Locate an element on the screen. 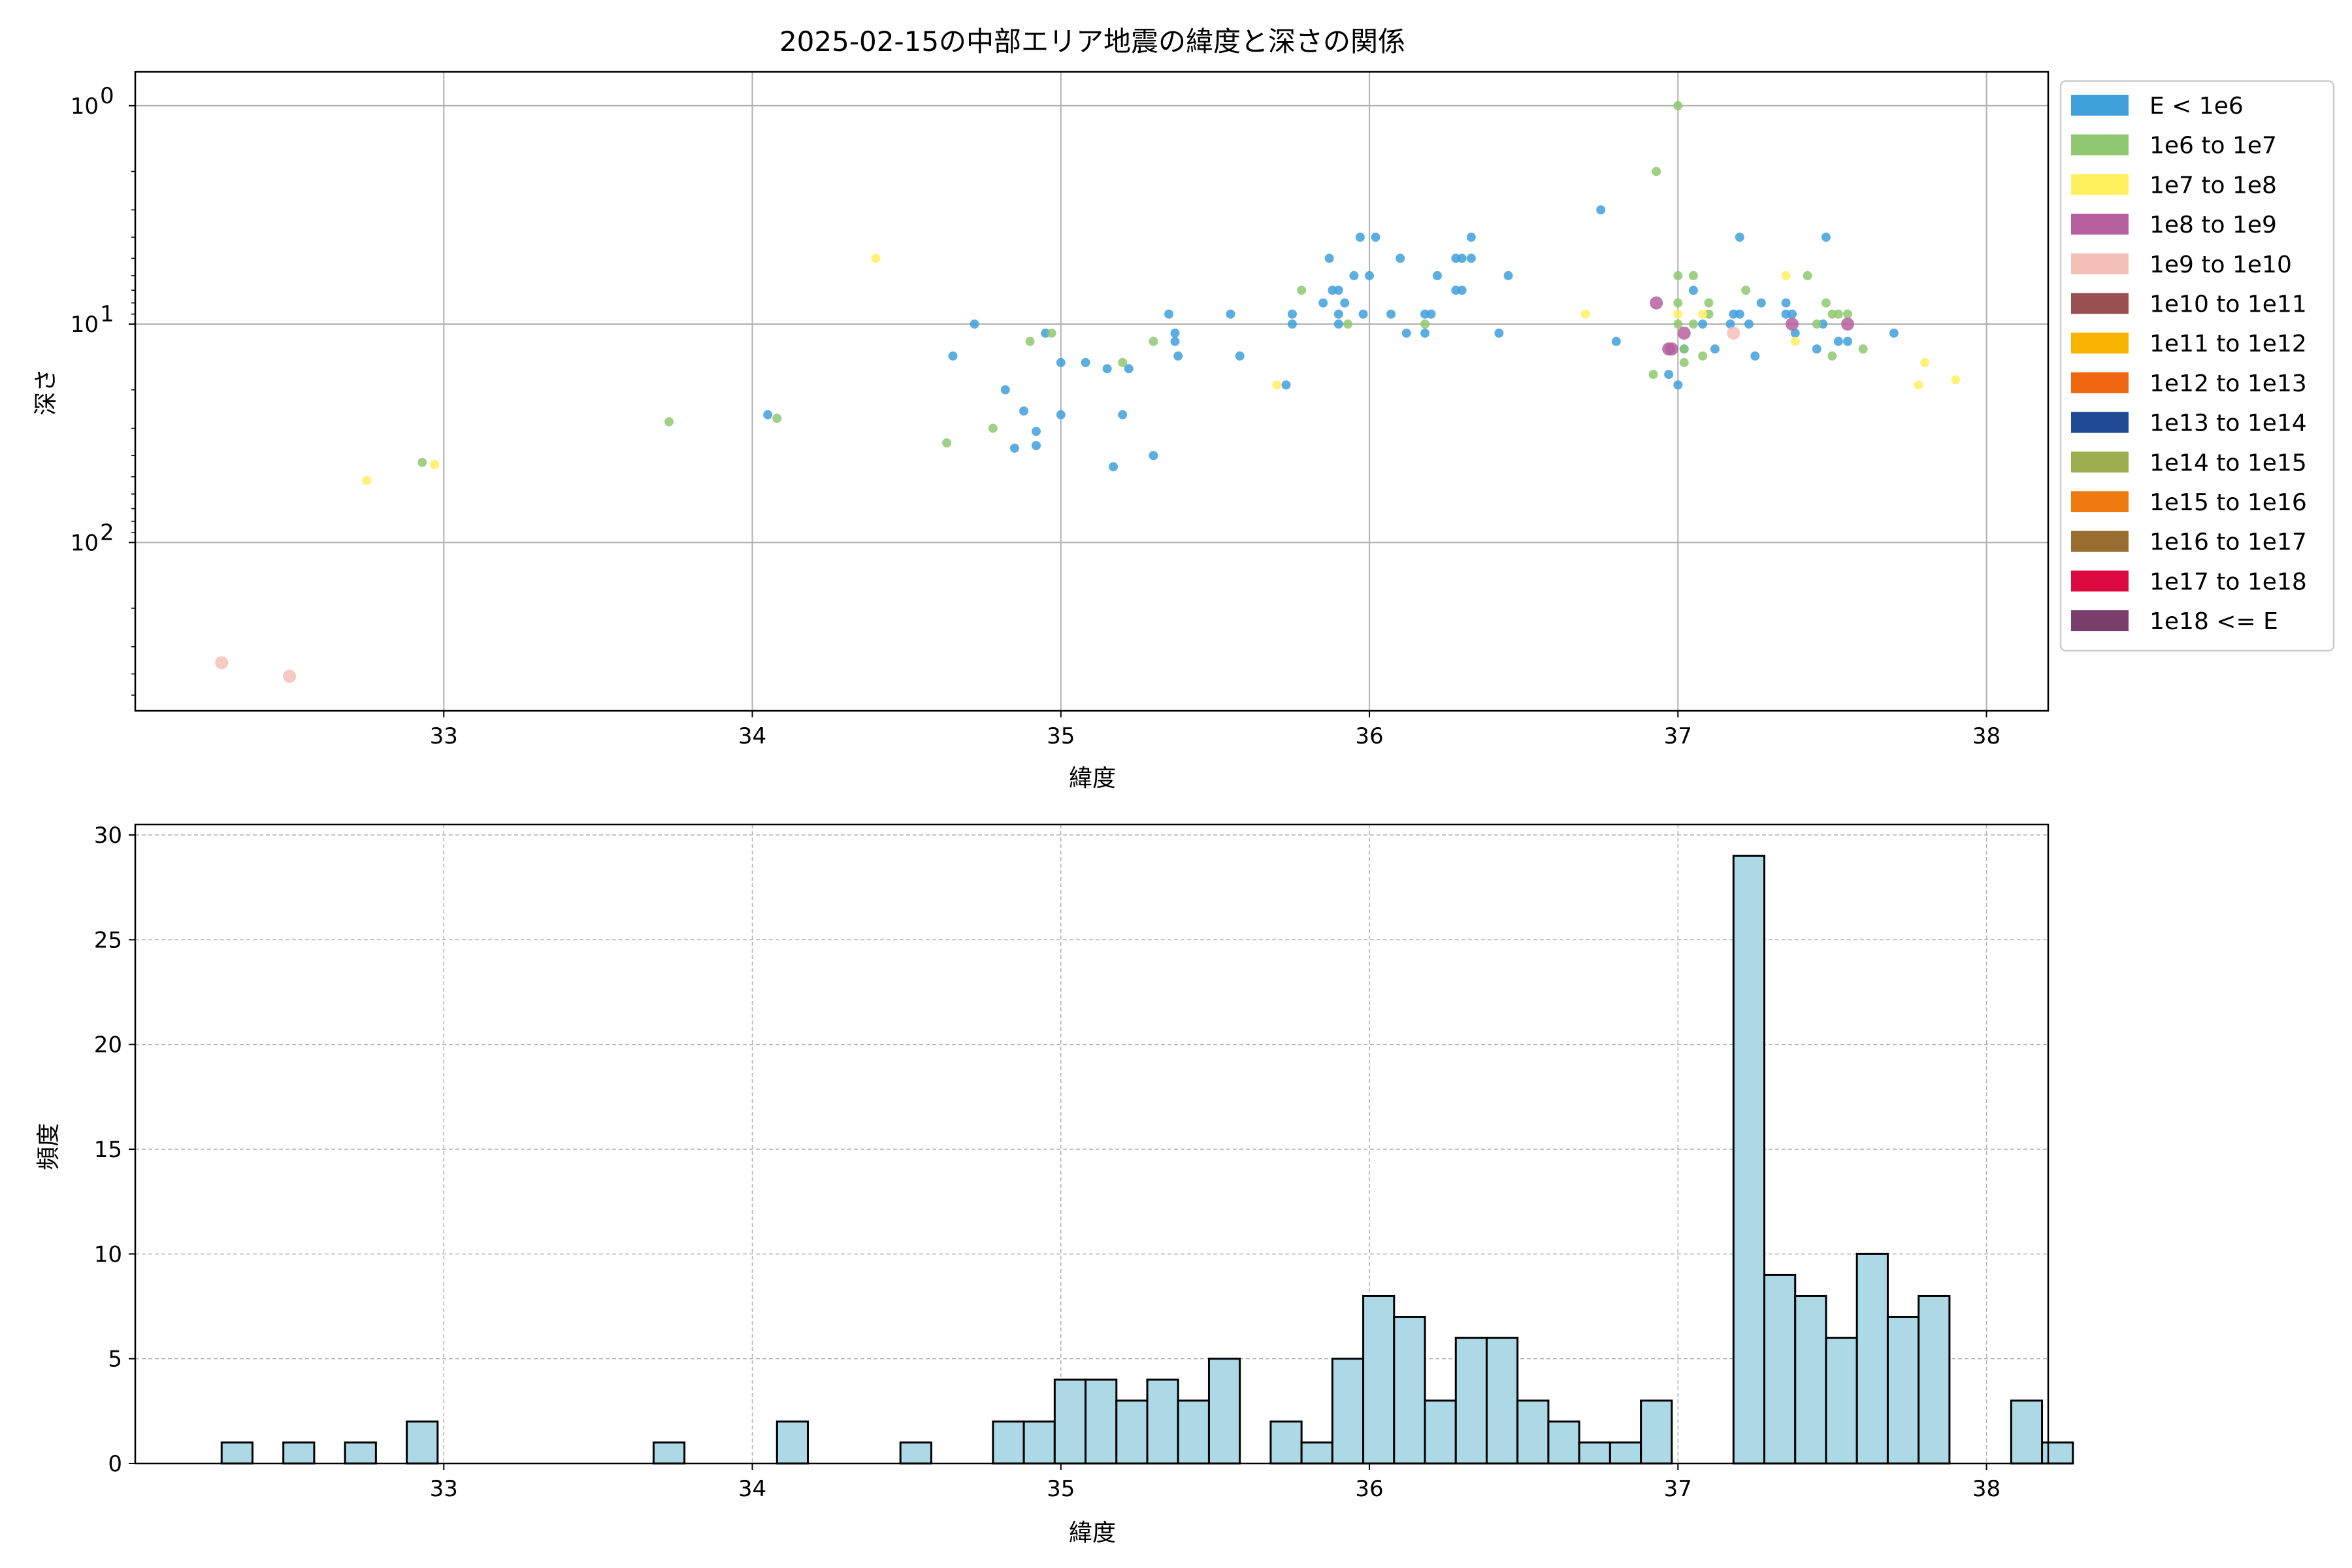 This screenshot has width=2352, height=1568. legend-label: 1e15 to 1e16 is located at coordinates (2228, 502).